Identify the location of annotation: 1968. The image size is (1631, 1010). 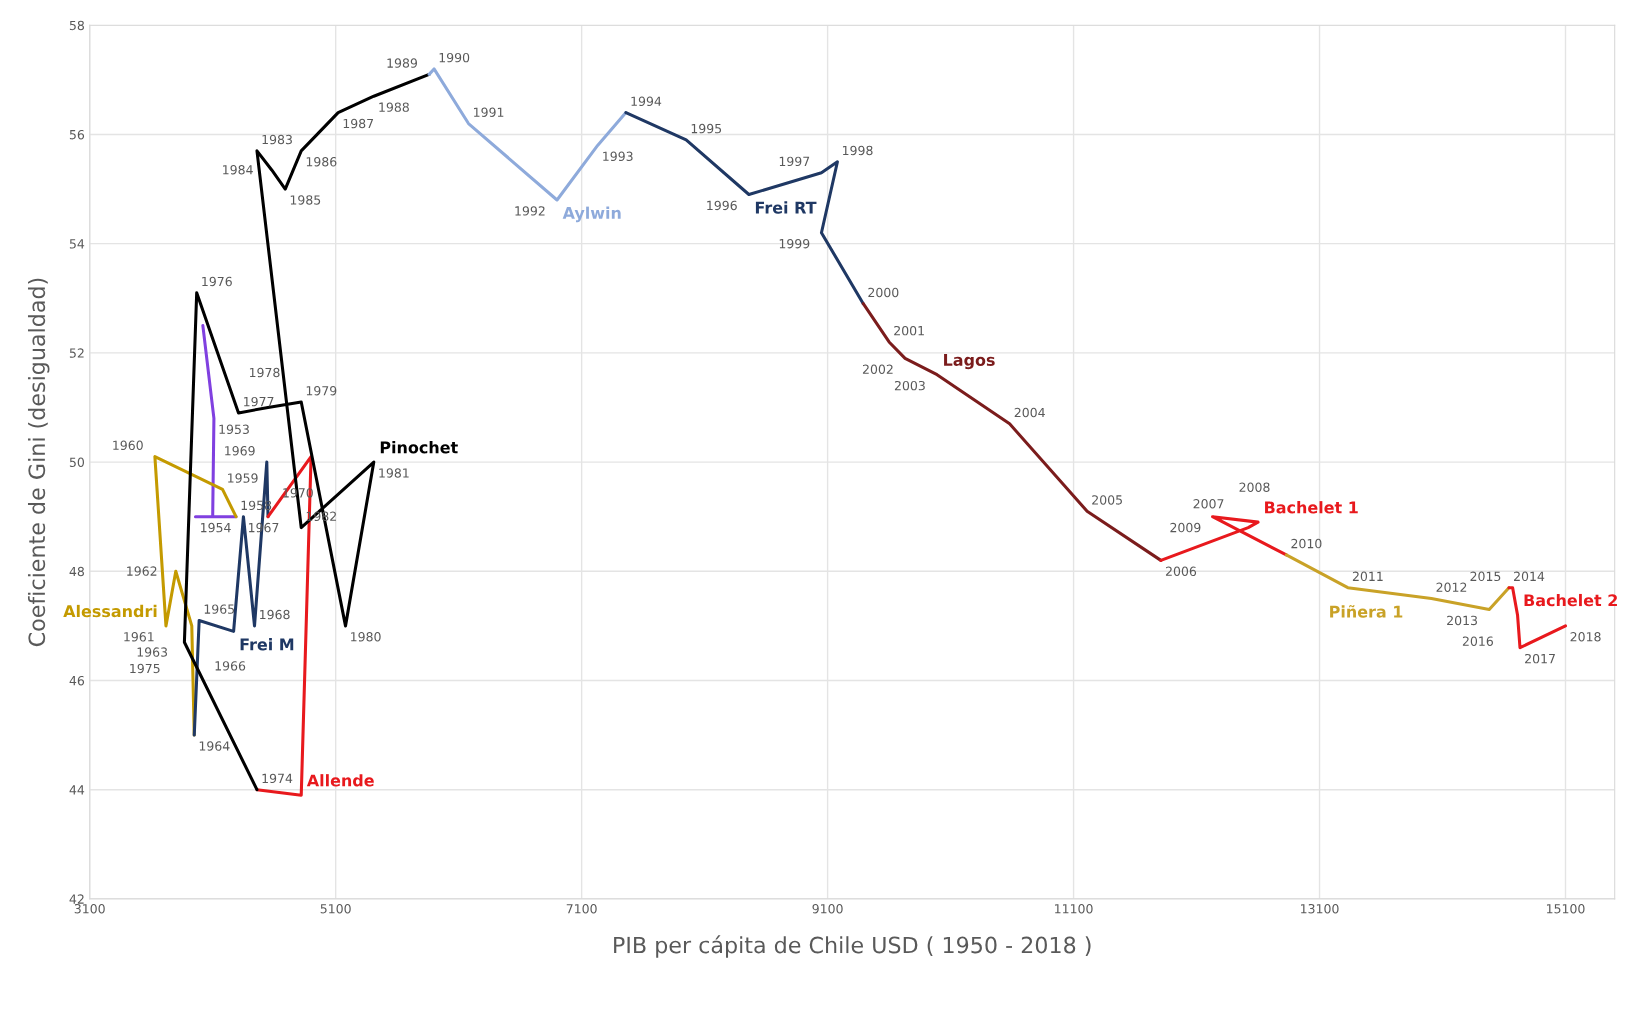
(275, 614).